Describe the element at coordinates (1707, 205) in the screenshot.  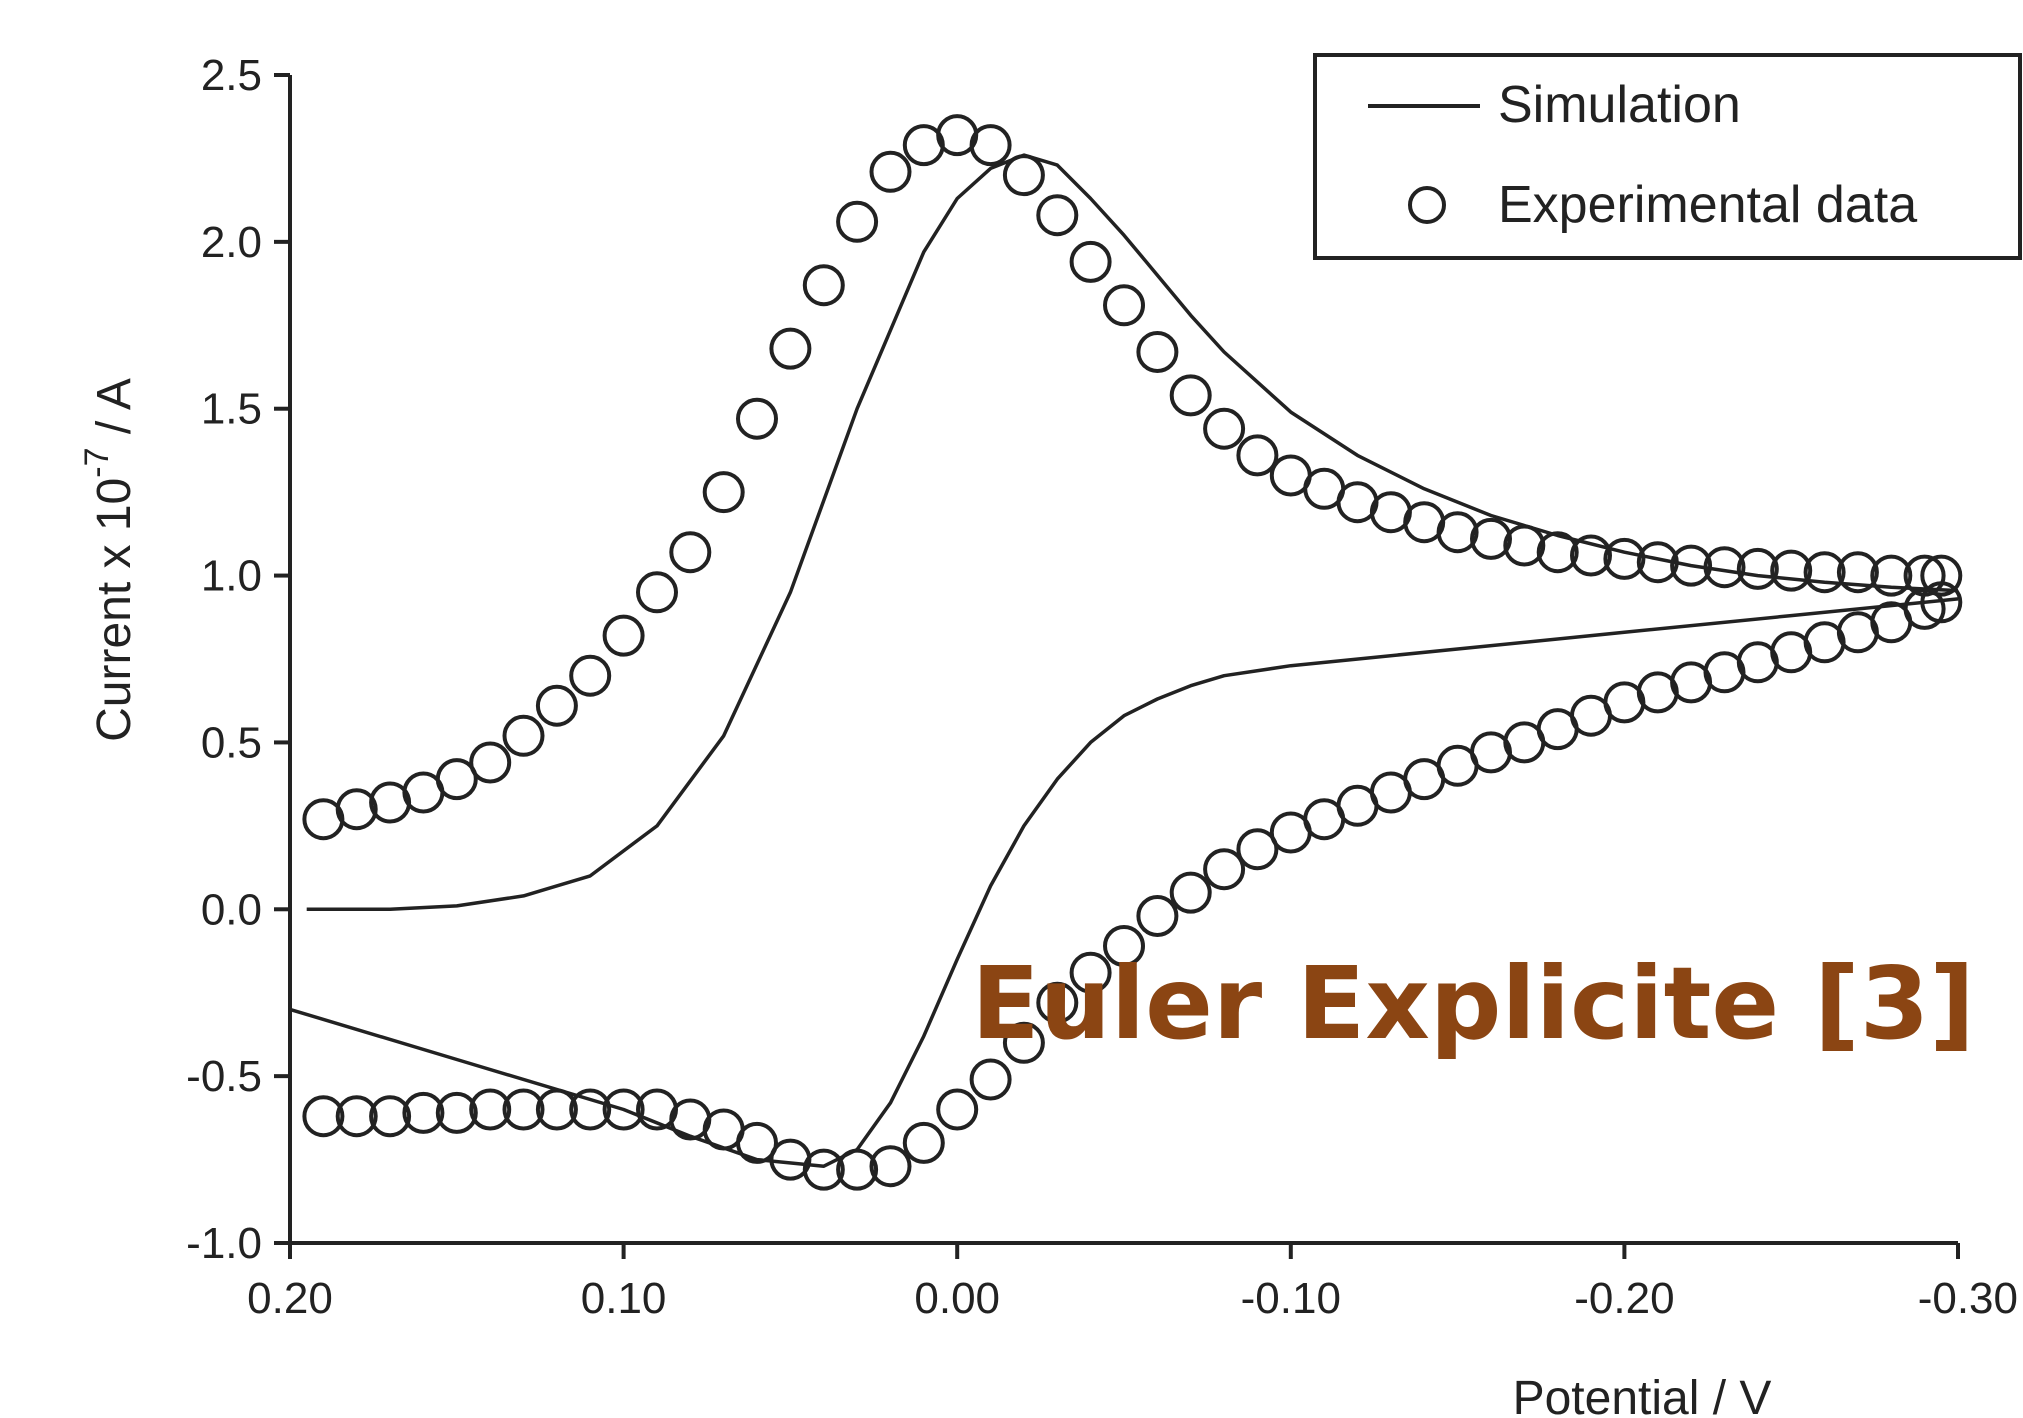
I see `legend-label-experimental: Experimental data` at that location.